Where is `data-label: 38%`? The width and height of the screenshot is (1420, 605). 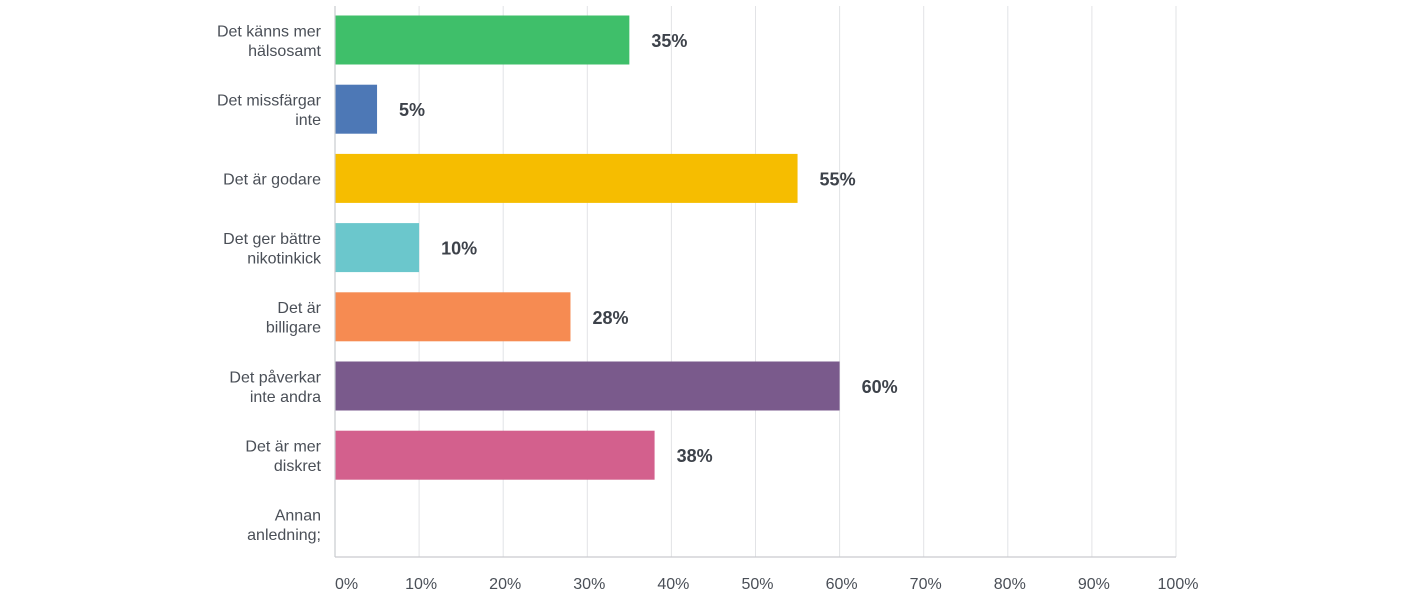
data-label: 38% is located at coordinates (695, 456).